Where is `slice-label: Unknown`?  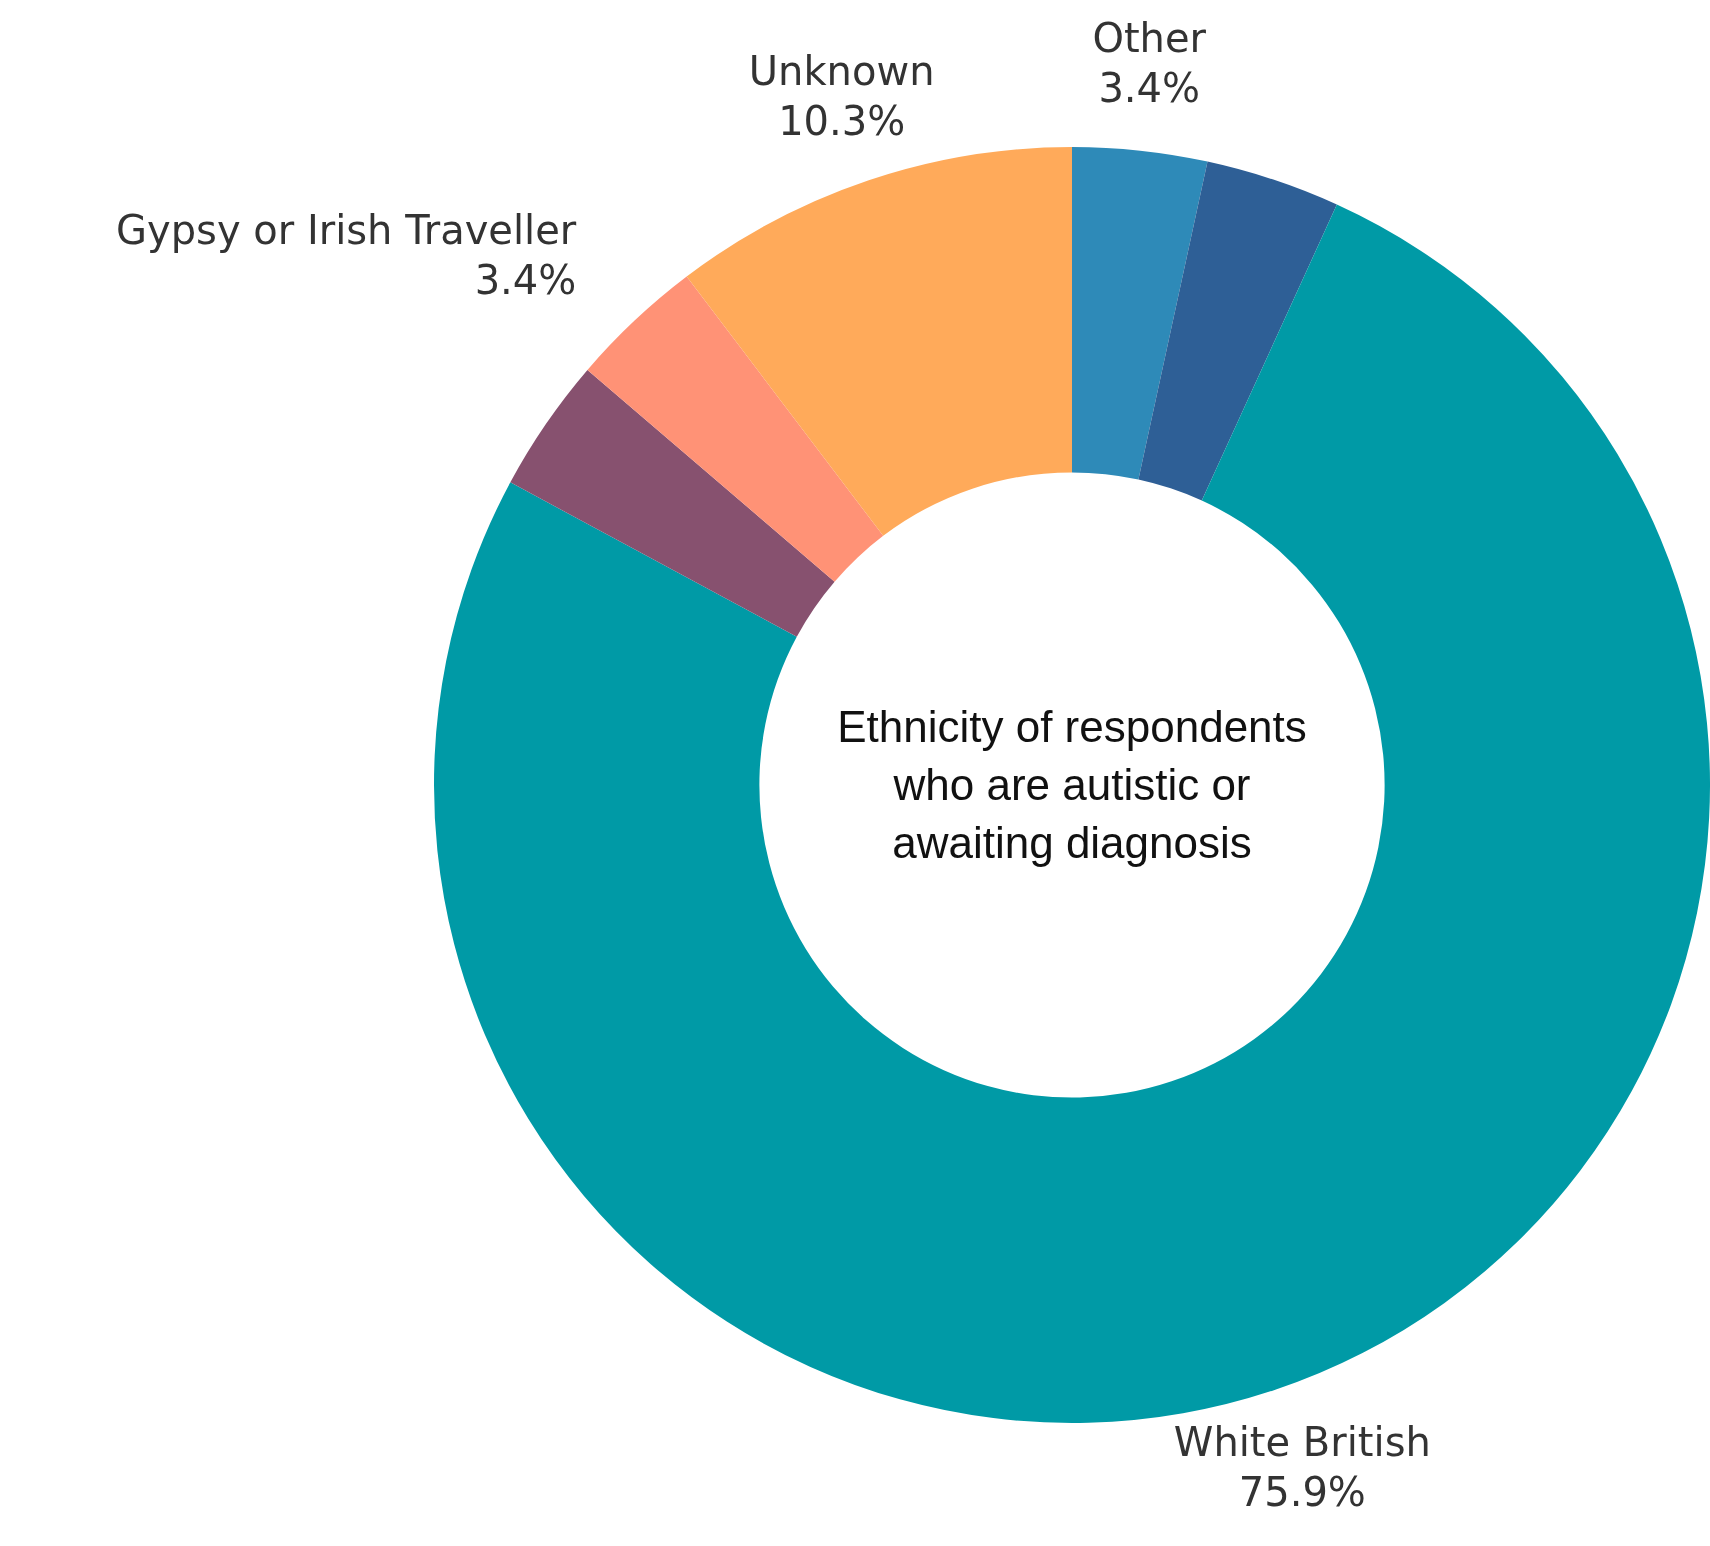
slice-label: Unknown is located at coordinates (841, 71).